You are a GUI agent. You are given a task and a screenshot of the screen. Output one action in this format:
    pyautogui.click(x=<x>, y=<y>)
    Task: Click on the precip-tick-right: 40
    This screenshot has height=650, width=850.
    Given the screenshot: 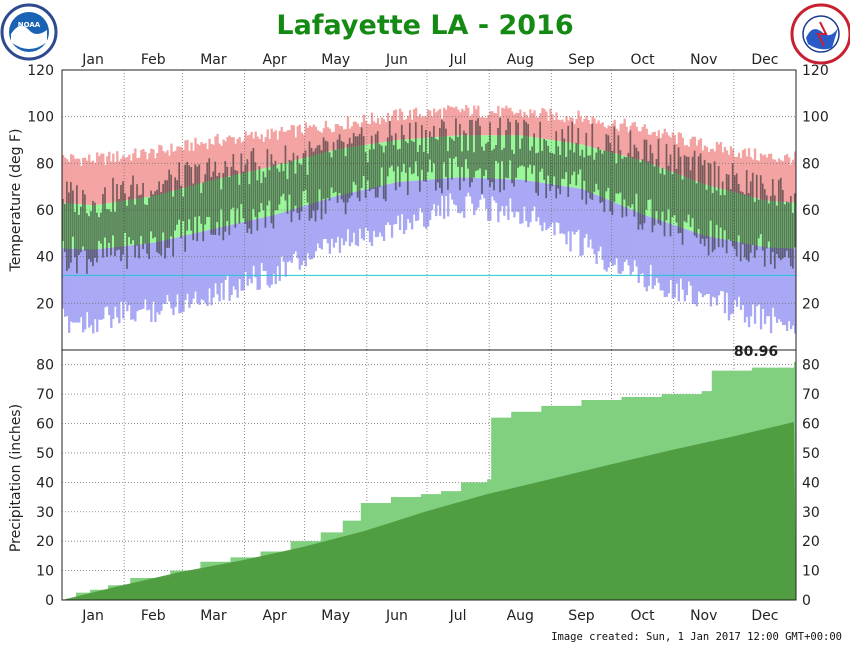 What is the action you would take?
    pyautogui.click(x=811, y=483)
    